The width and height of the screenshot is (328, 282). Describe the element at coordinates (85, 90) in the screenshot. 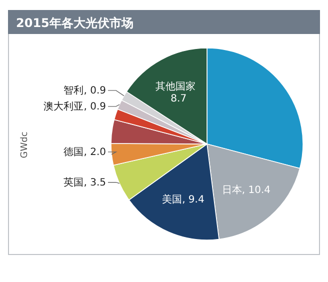

I see `slice-label: 智利, 0.9` at that location.